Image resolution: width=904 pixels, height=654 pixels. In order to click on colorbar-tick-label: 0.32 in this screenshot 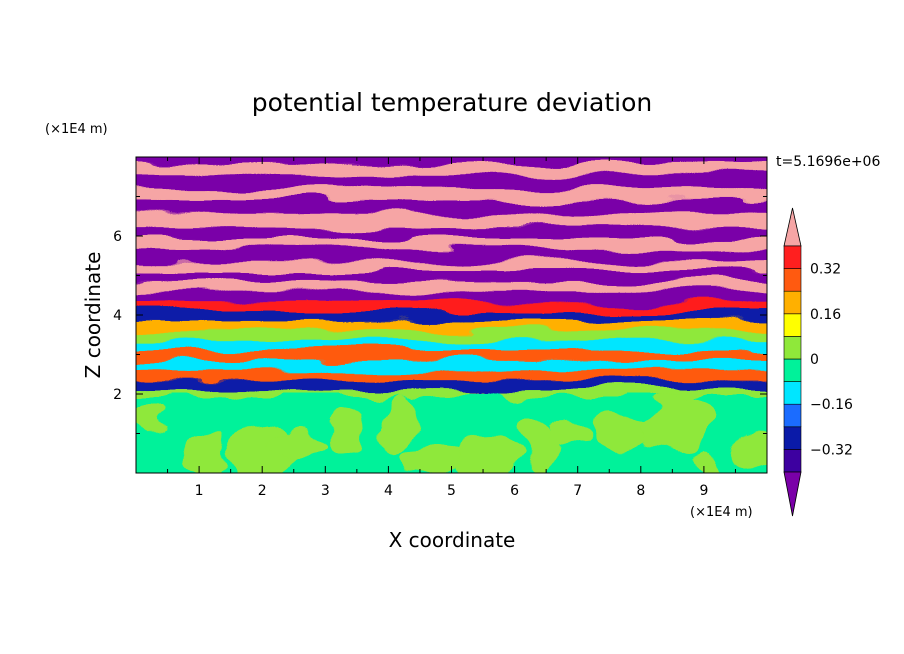, I will do `click(825, 270)`.